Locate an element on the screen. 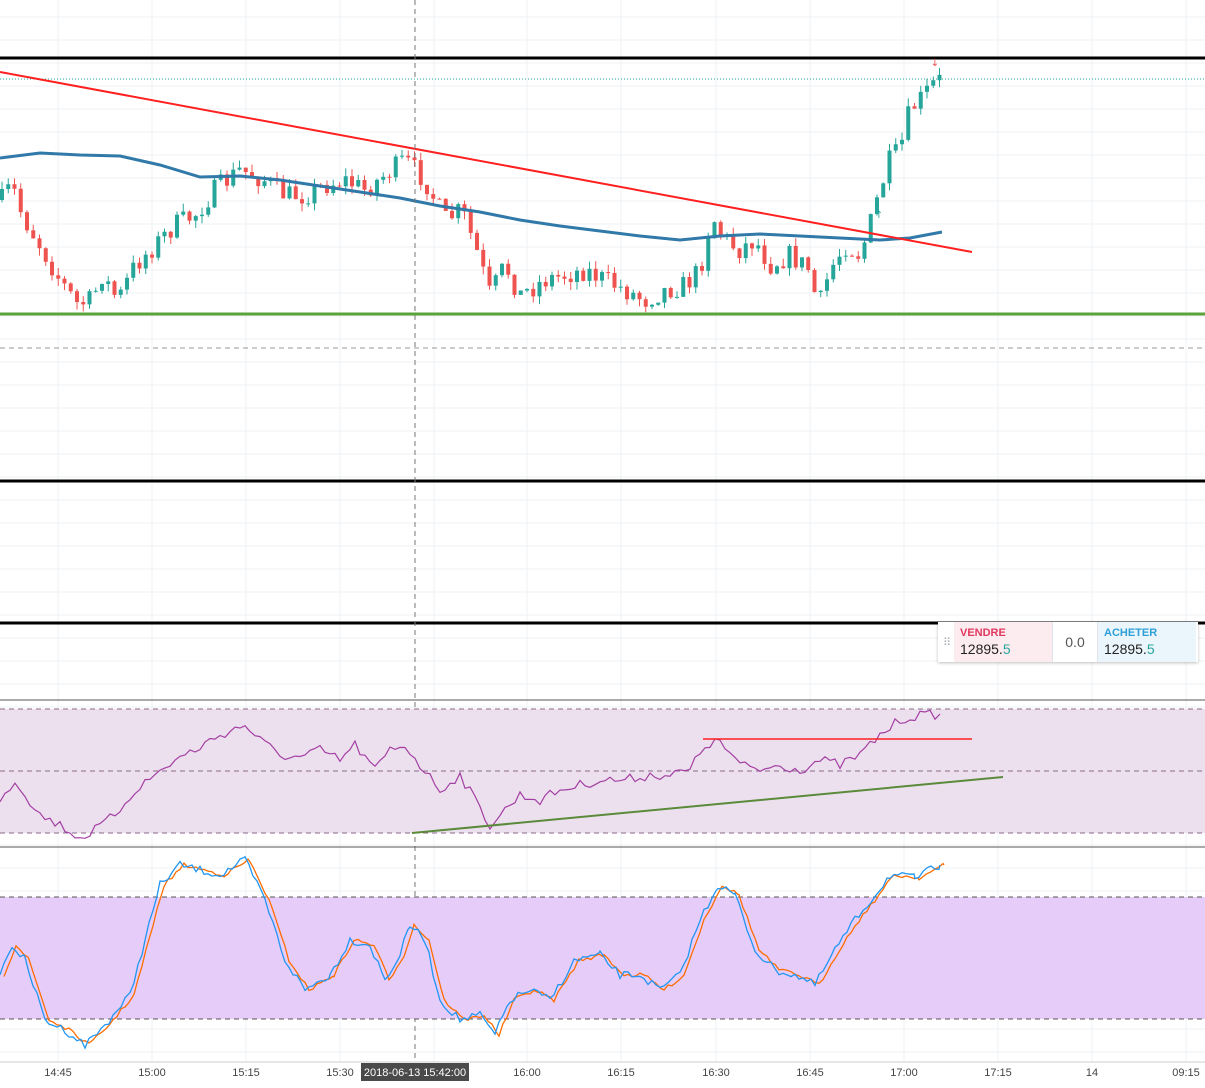  sell-price: 12895.5 is located at coordinates (985, 649).